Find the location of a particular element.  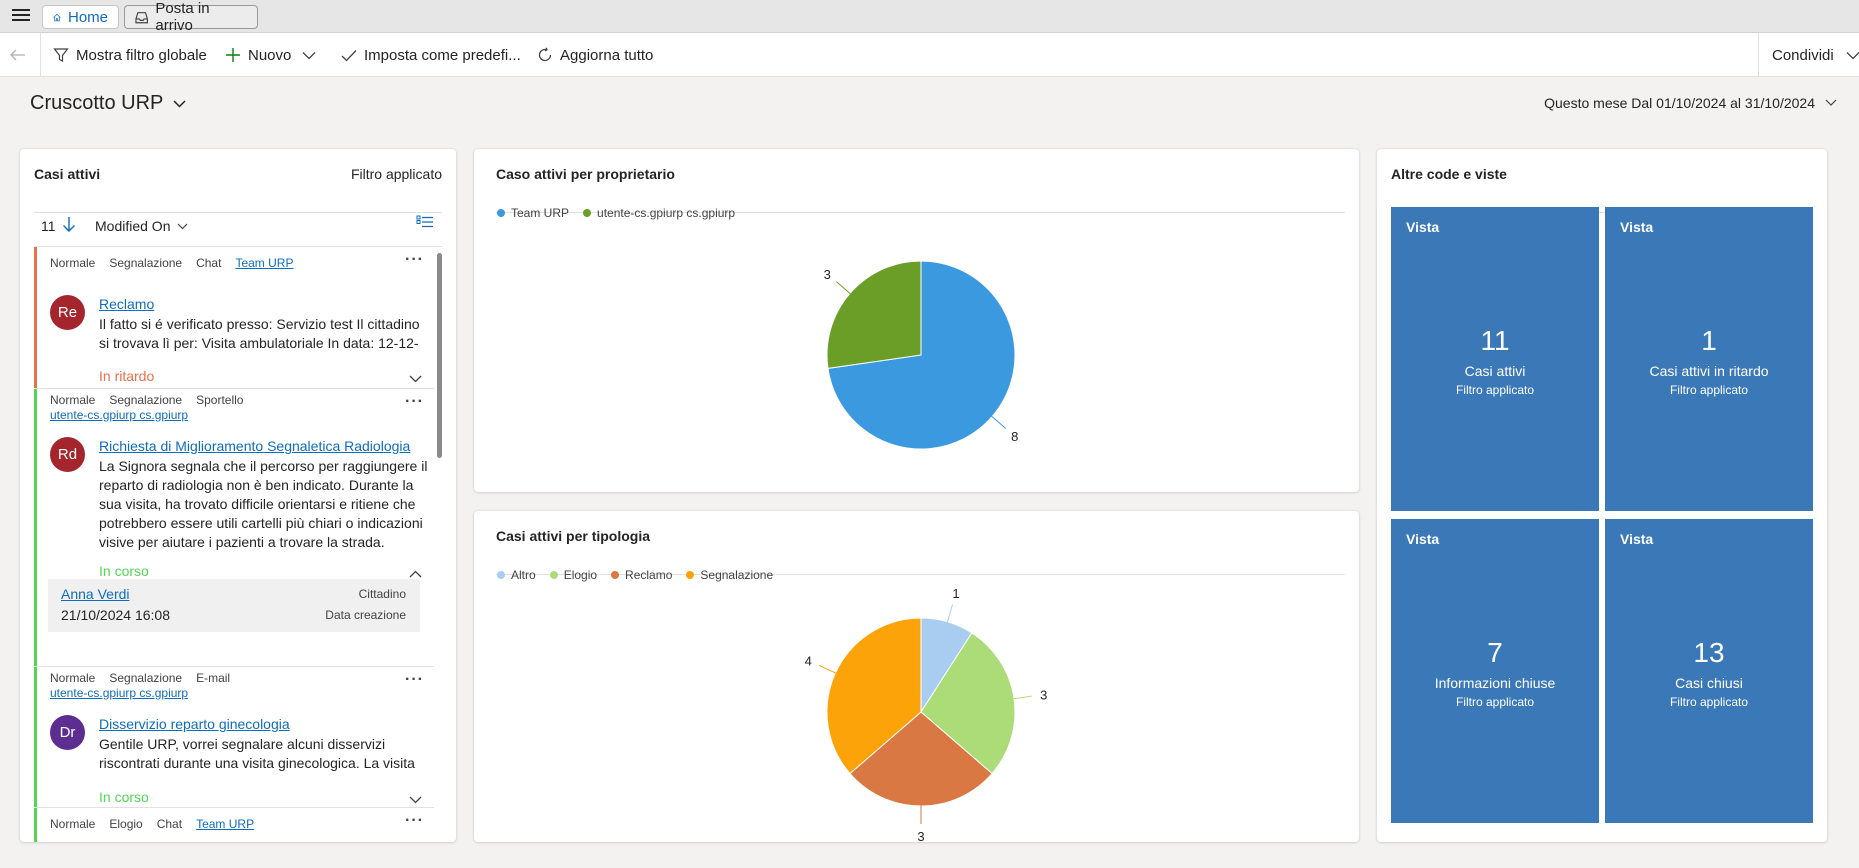

refresh-all-button: Aggiorna tutto is located at coordinates (595, 55).